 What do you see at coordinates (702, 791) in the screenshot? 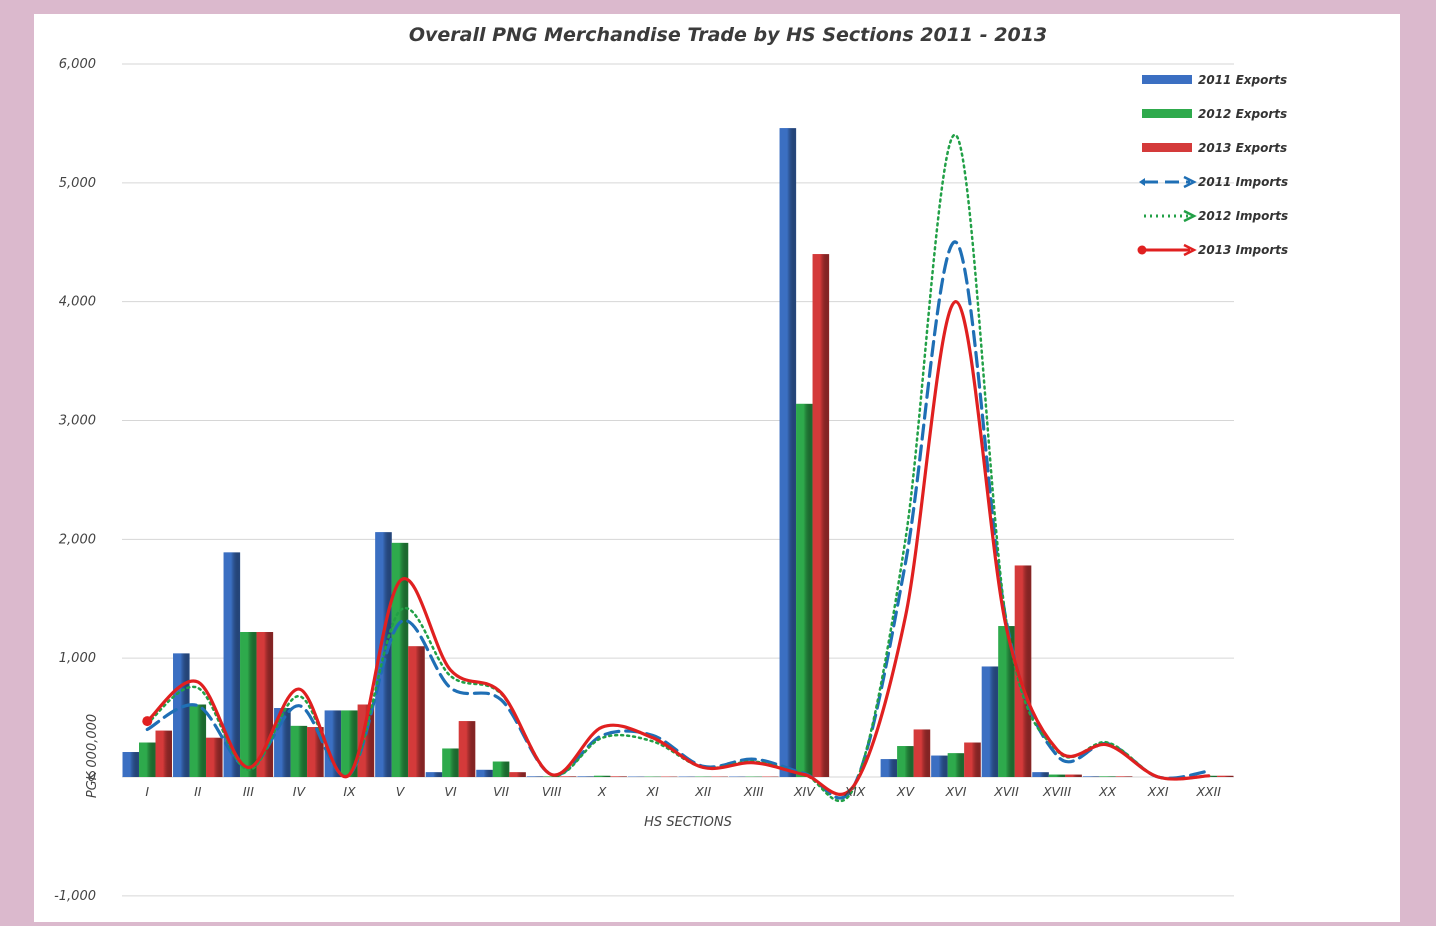
I see `x-tick-label: XII` at bounding box center [702, 791].